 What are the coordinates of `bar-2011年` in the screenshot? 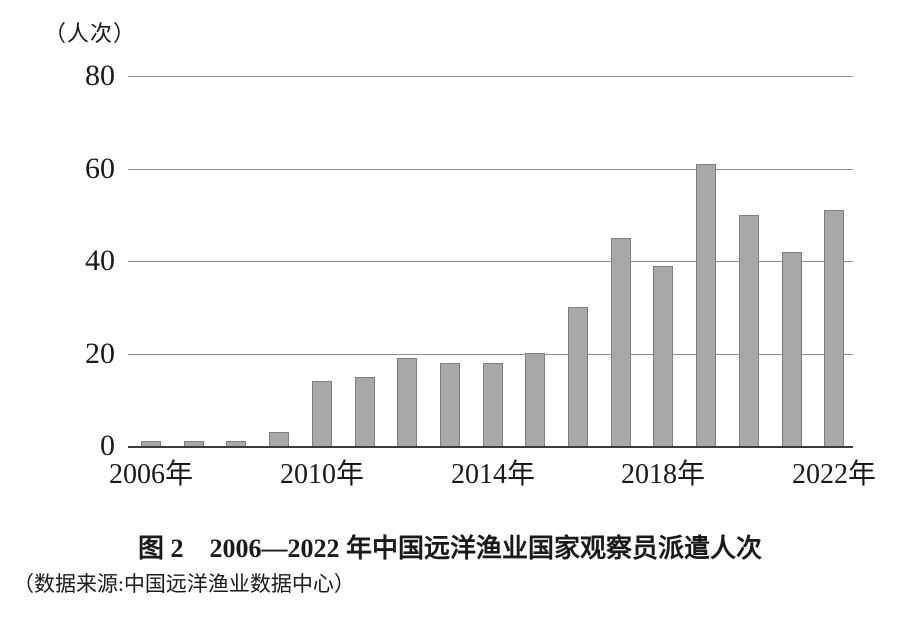 It's located at (365, 411).